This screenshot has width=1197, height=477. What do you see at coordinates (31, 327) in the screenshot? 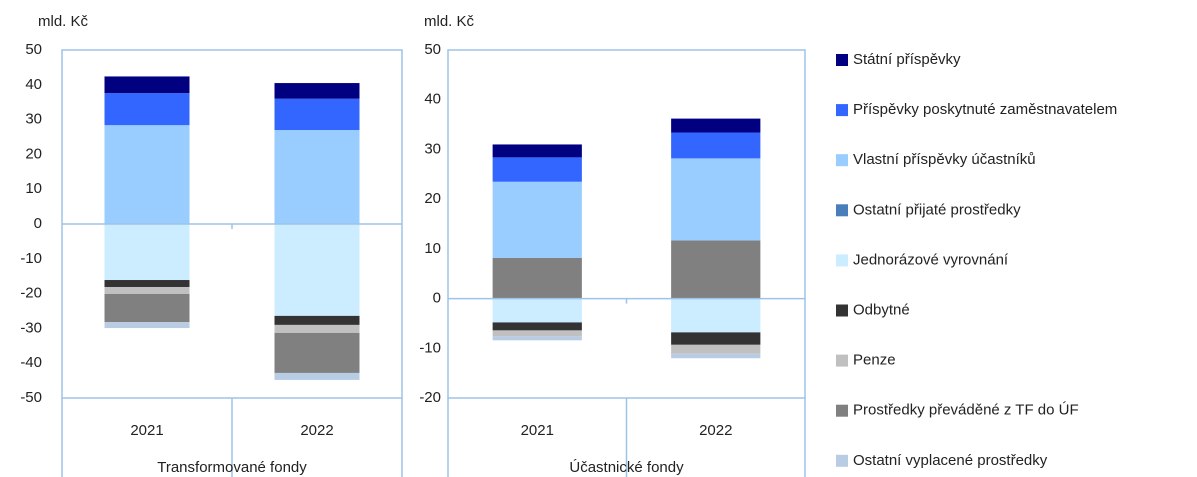
I see `y-tick-label: -30` at bounding box center [31, 327].